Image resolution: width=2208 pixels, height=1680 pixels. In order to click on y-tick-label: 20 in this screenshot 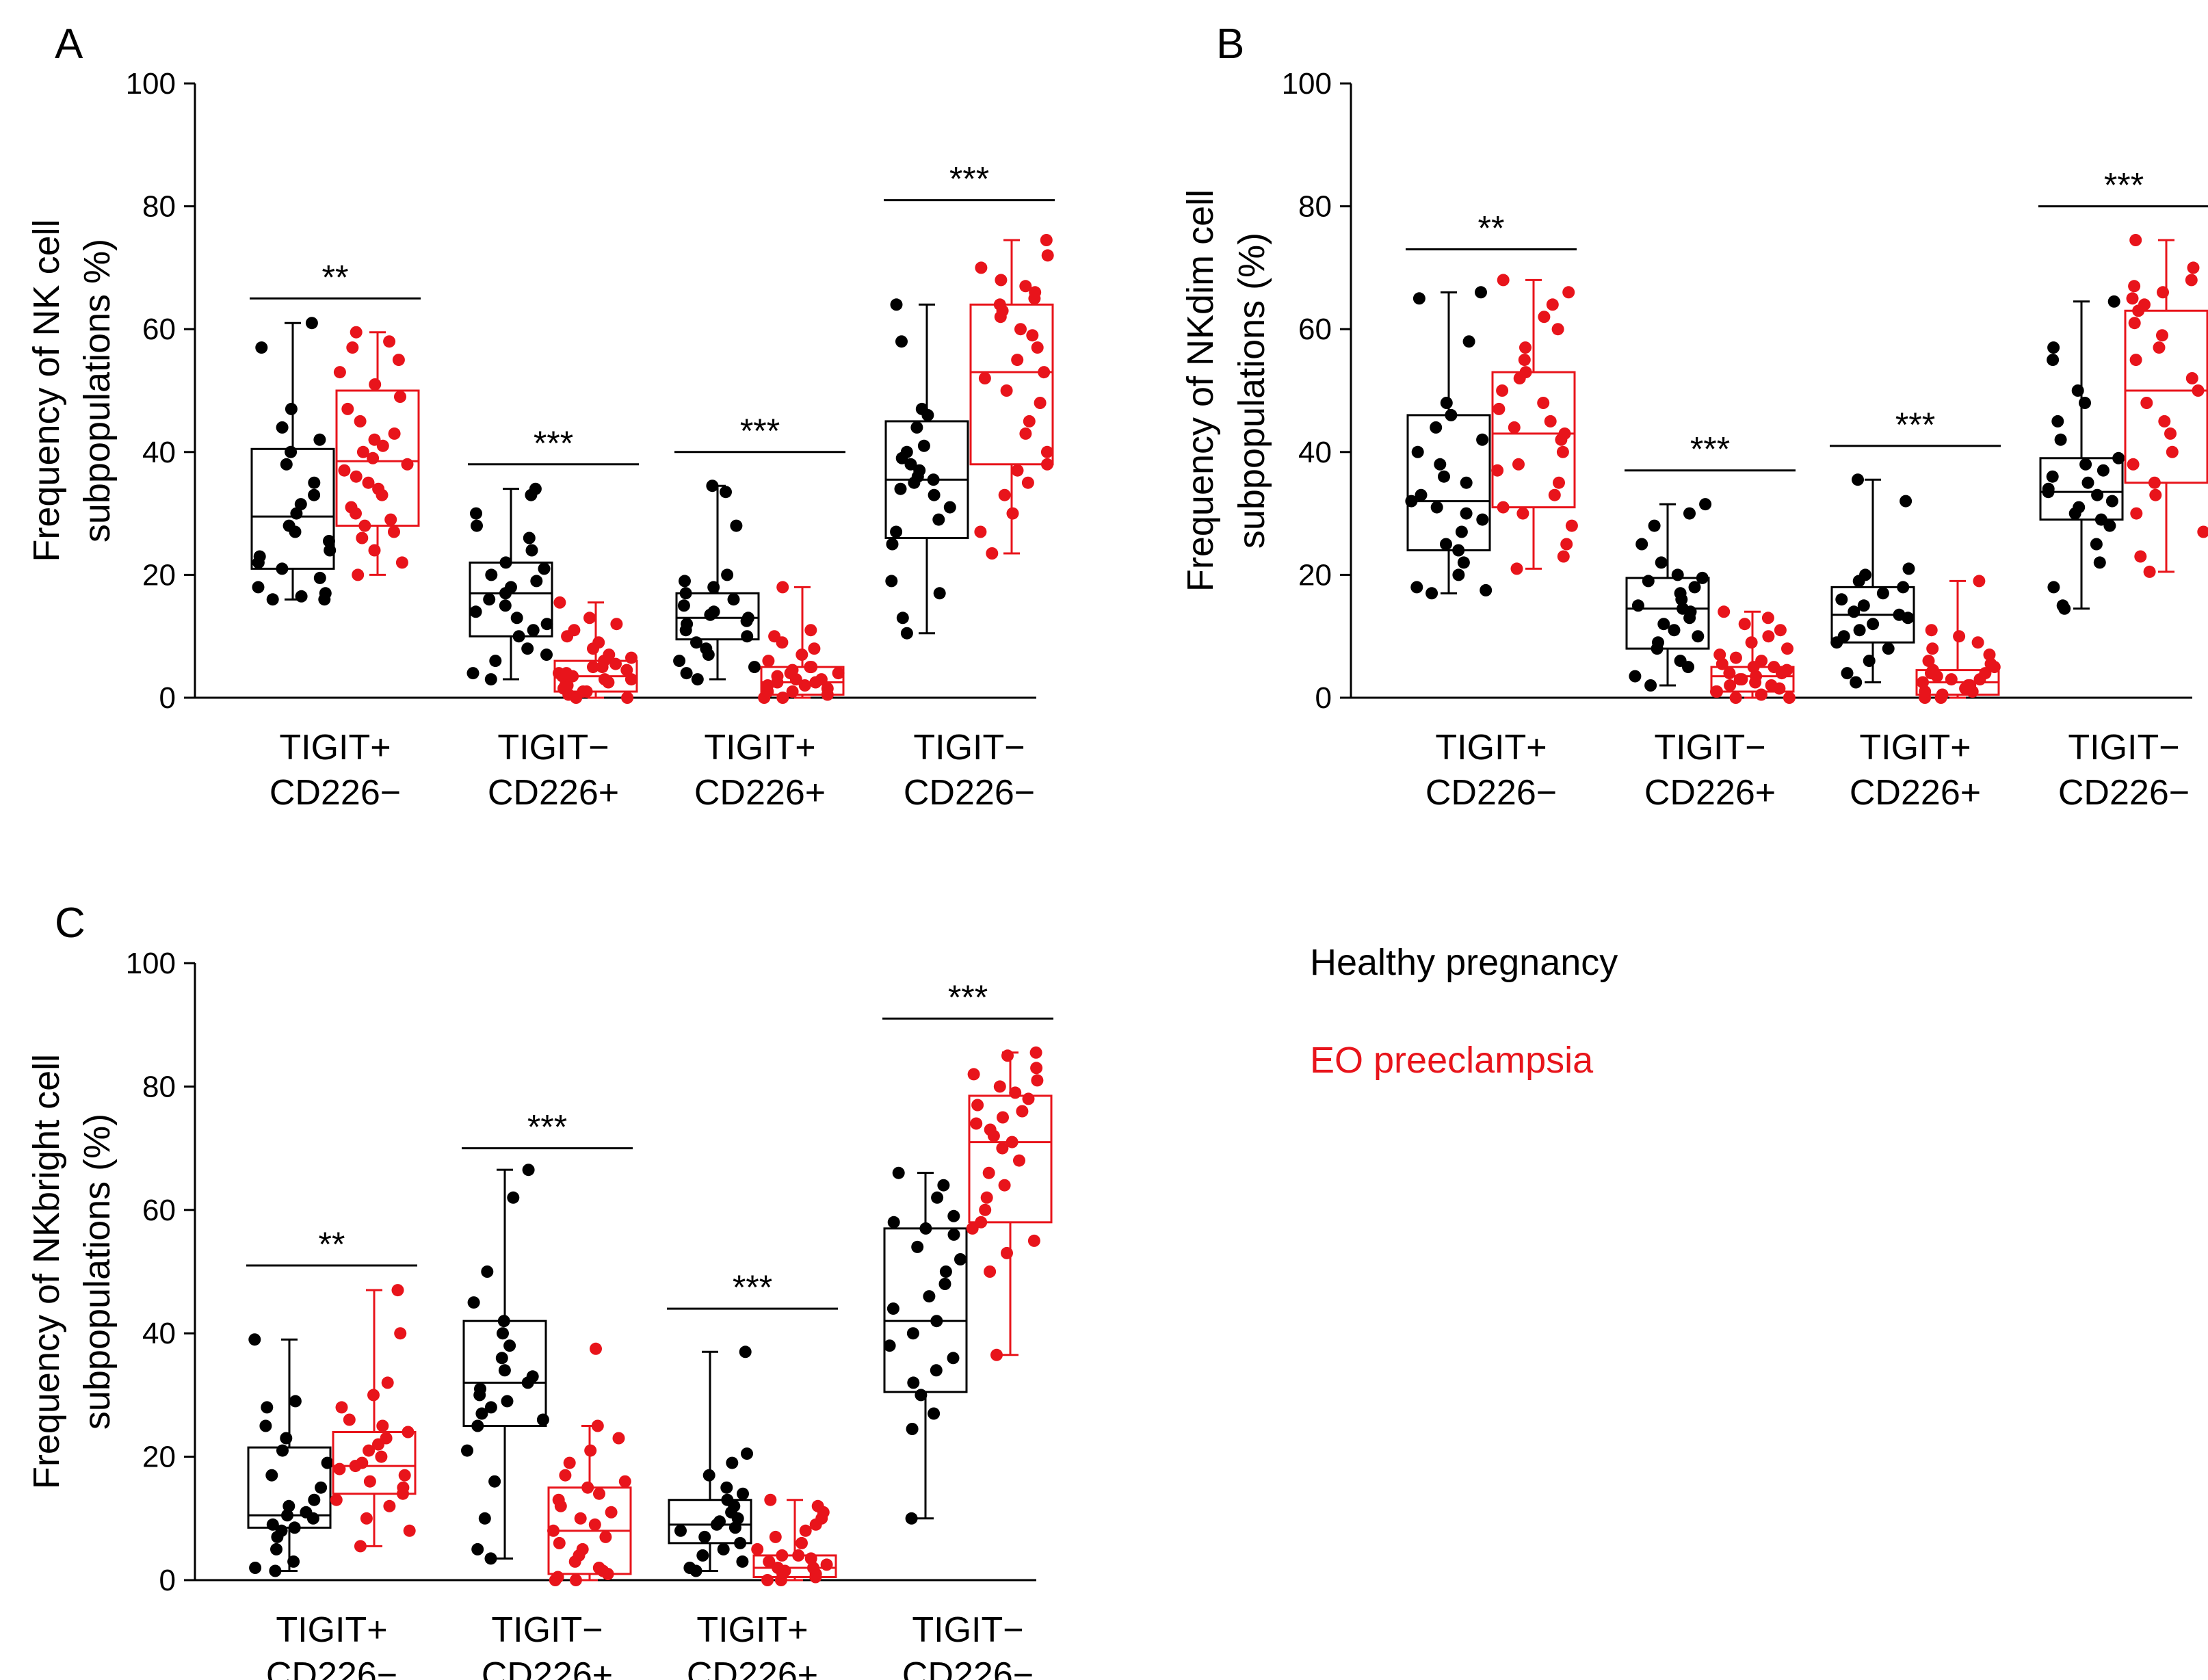, I will do `click(159, 1457)`.